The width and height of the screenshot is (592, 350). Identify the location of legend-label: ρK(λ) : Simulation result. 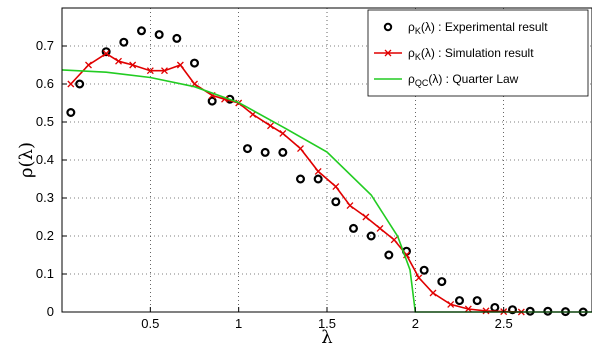
(471, 54).